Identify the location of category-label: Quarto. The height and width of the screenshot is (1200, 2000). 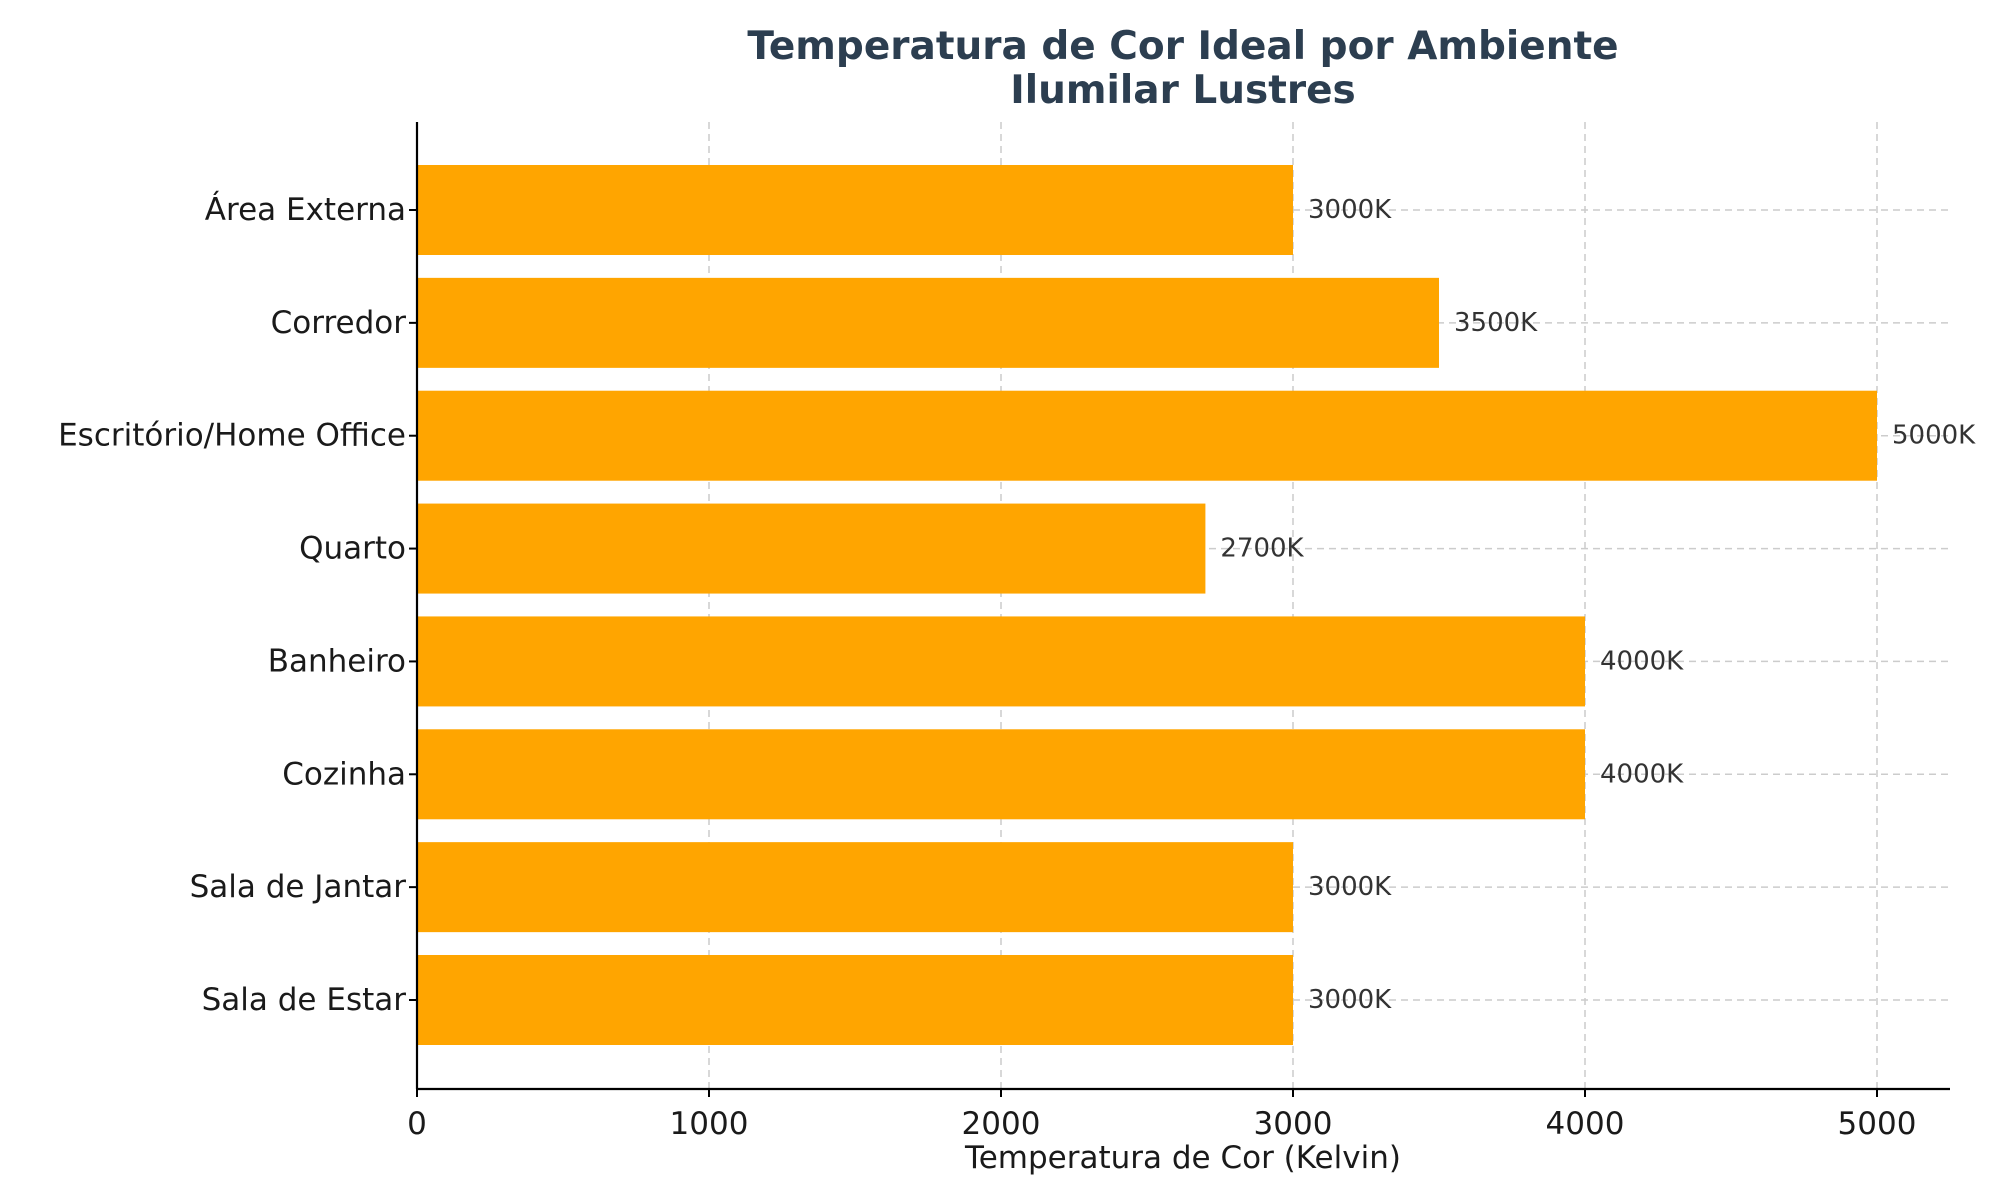
(352, 549).